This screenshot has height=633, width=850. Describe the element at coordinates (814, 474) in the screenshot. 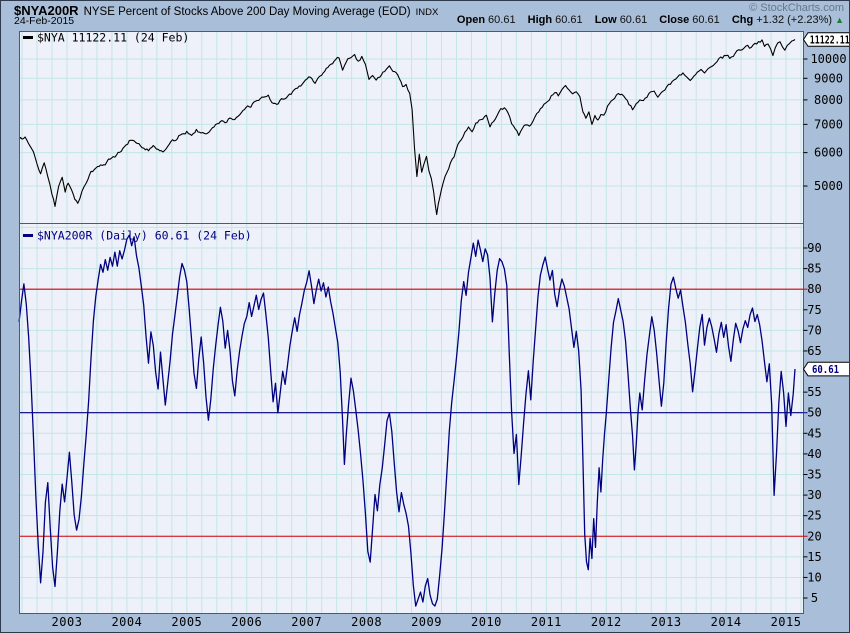

I see `ytick-label-indicator: 35` at that location.